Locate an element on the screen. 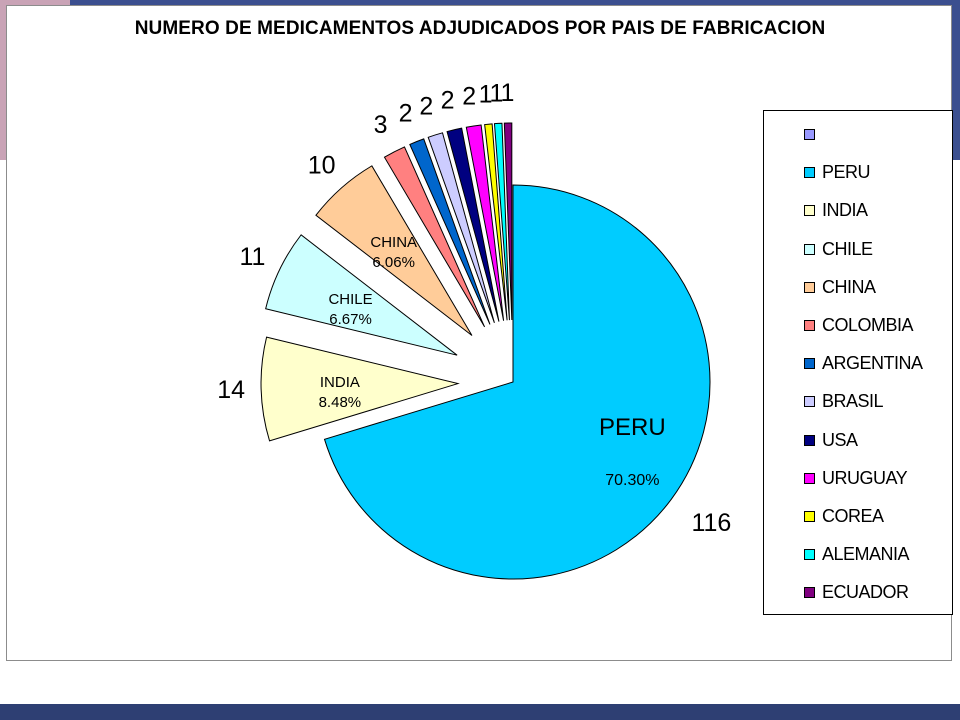 The height and width of the screenshot is (720, 960). slice-percent-chile: 6.67% is located at coordinates (350, 319).